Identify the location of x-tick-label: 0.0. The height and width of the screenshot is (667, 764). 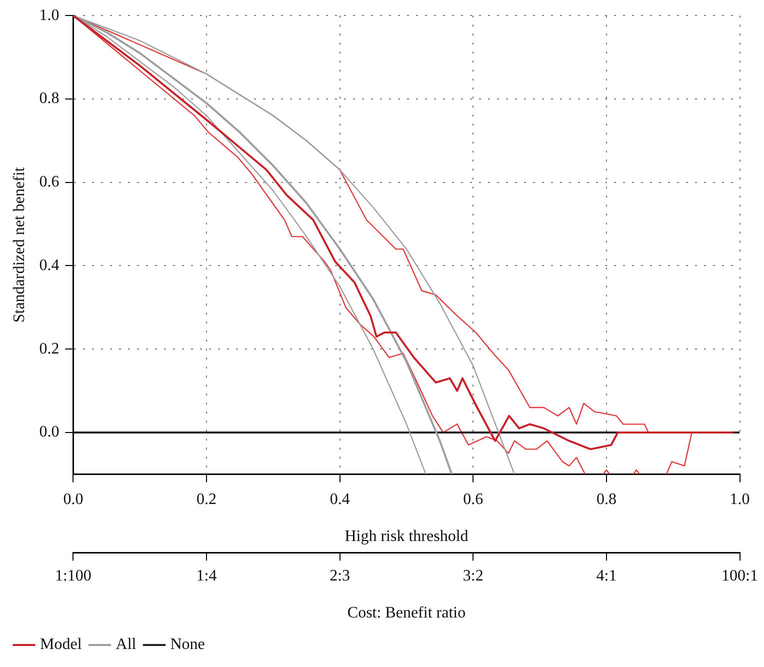
(73, 499).